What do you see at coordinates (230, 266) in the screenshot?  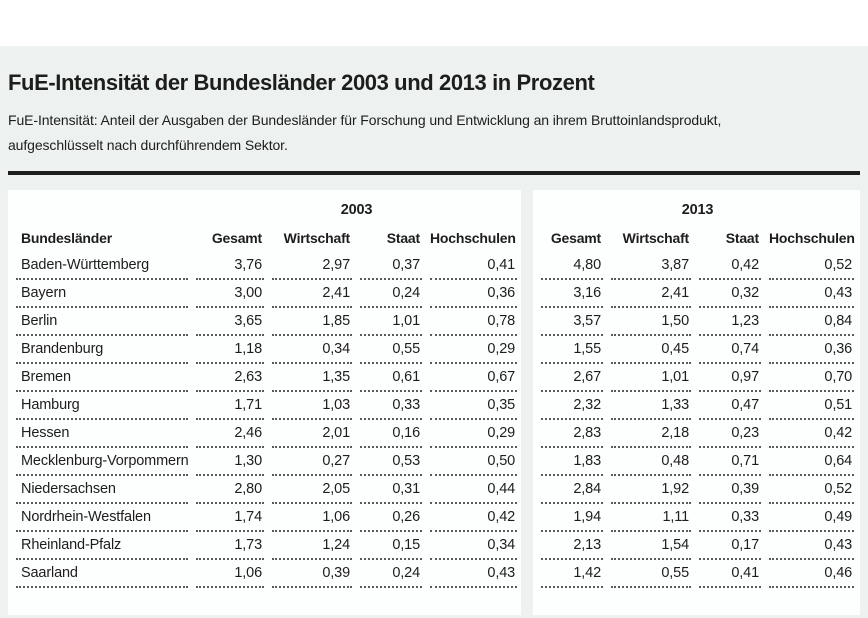 I see `value-cell: 3,76` at bounding box center [230, 266].